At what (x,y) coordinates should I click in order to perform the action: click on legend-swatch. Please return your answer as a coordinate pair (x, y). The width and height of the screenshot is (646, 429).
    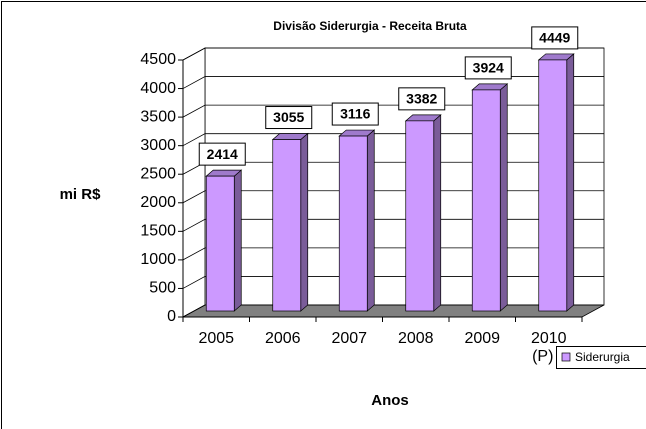
    Looking at the image, I should click on (566, 357).